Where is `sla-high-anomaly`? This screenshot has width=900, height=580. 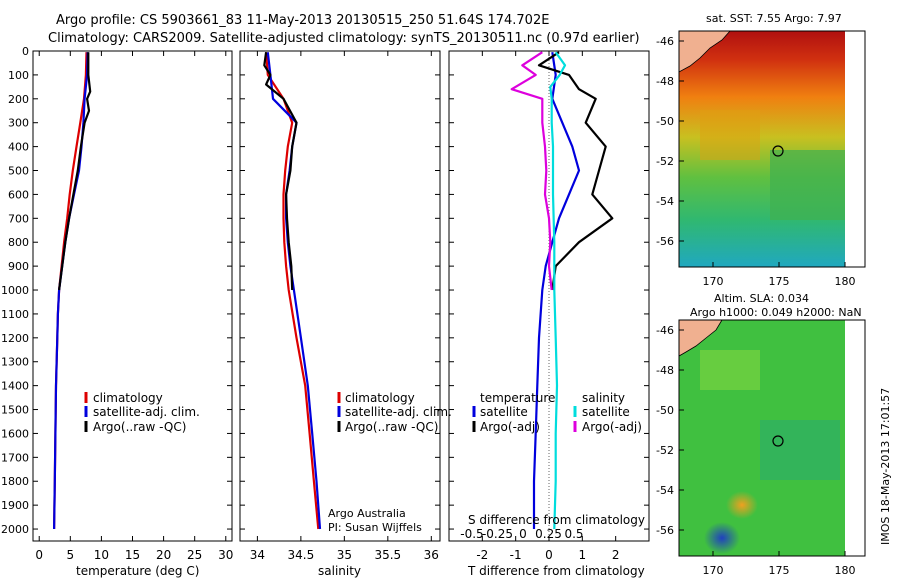 sla-high-anomaly is located at coordinates (742, 505).